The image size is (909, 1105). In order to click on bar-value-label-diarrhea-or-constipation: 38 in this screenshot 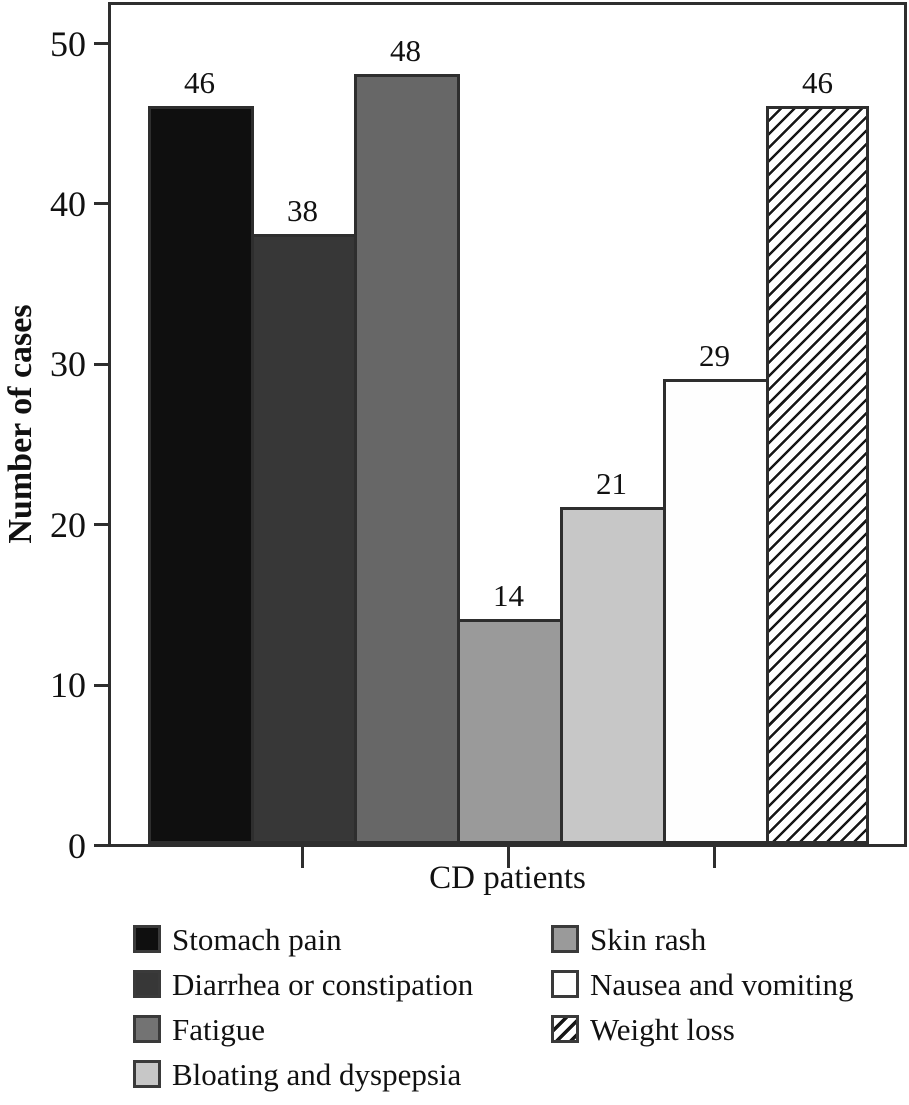, I will do `click(302, 210)`.